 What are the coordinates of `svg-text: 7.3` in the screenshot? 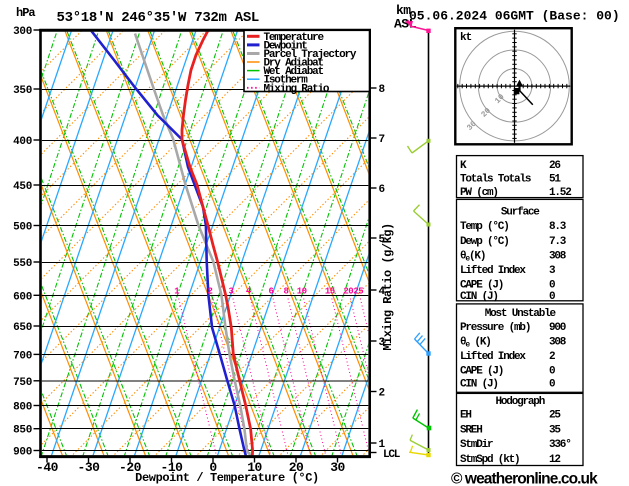 It's located at (558, 242).